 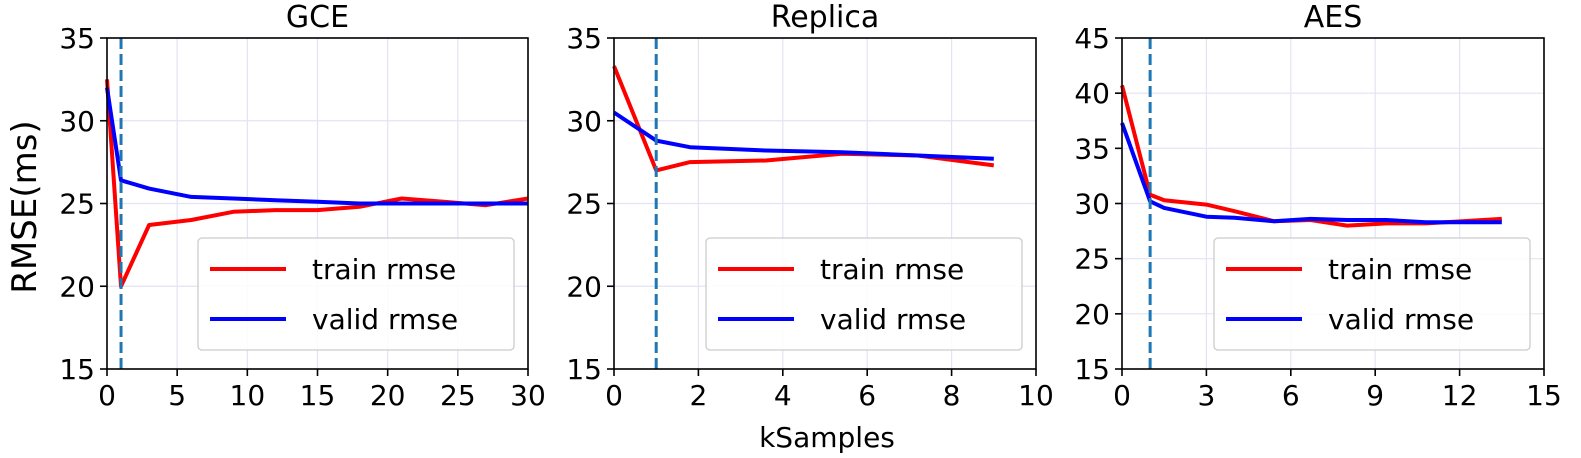 I want to click on x-axis-label: kSamples, so click(x=827, y=437).